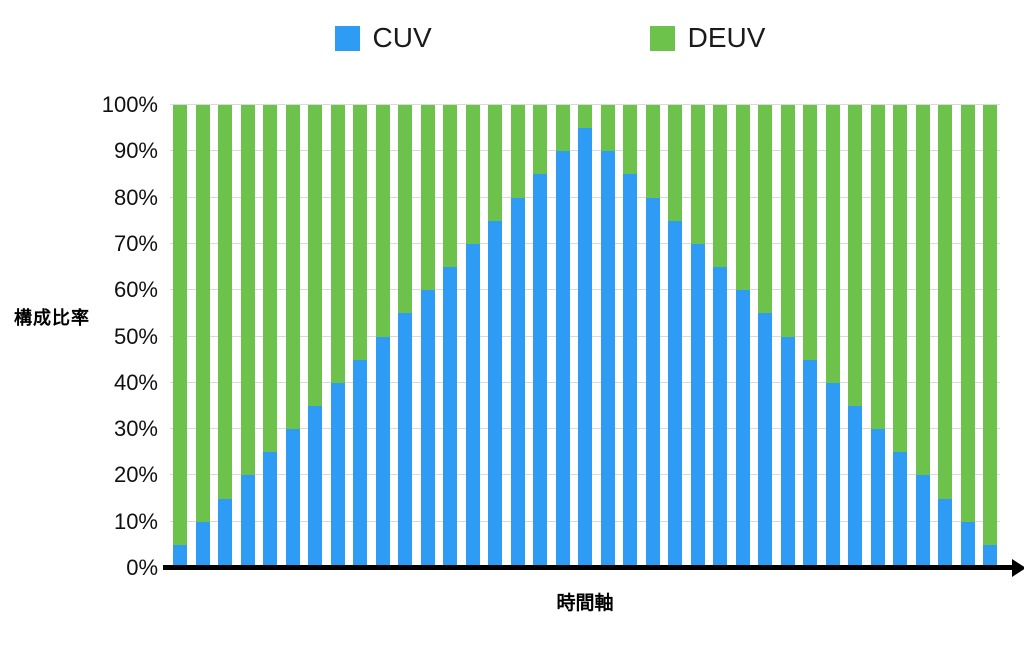 This screenshot has width=1024, height=666. What do you see at coordinates (135, 382) in the screenshot?
I see `y-tick-label: 40%` at bounding box center [135, 382].